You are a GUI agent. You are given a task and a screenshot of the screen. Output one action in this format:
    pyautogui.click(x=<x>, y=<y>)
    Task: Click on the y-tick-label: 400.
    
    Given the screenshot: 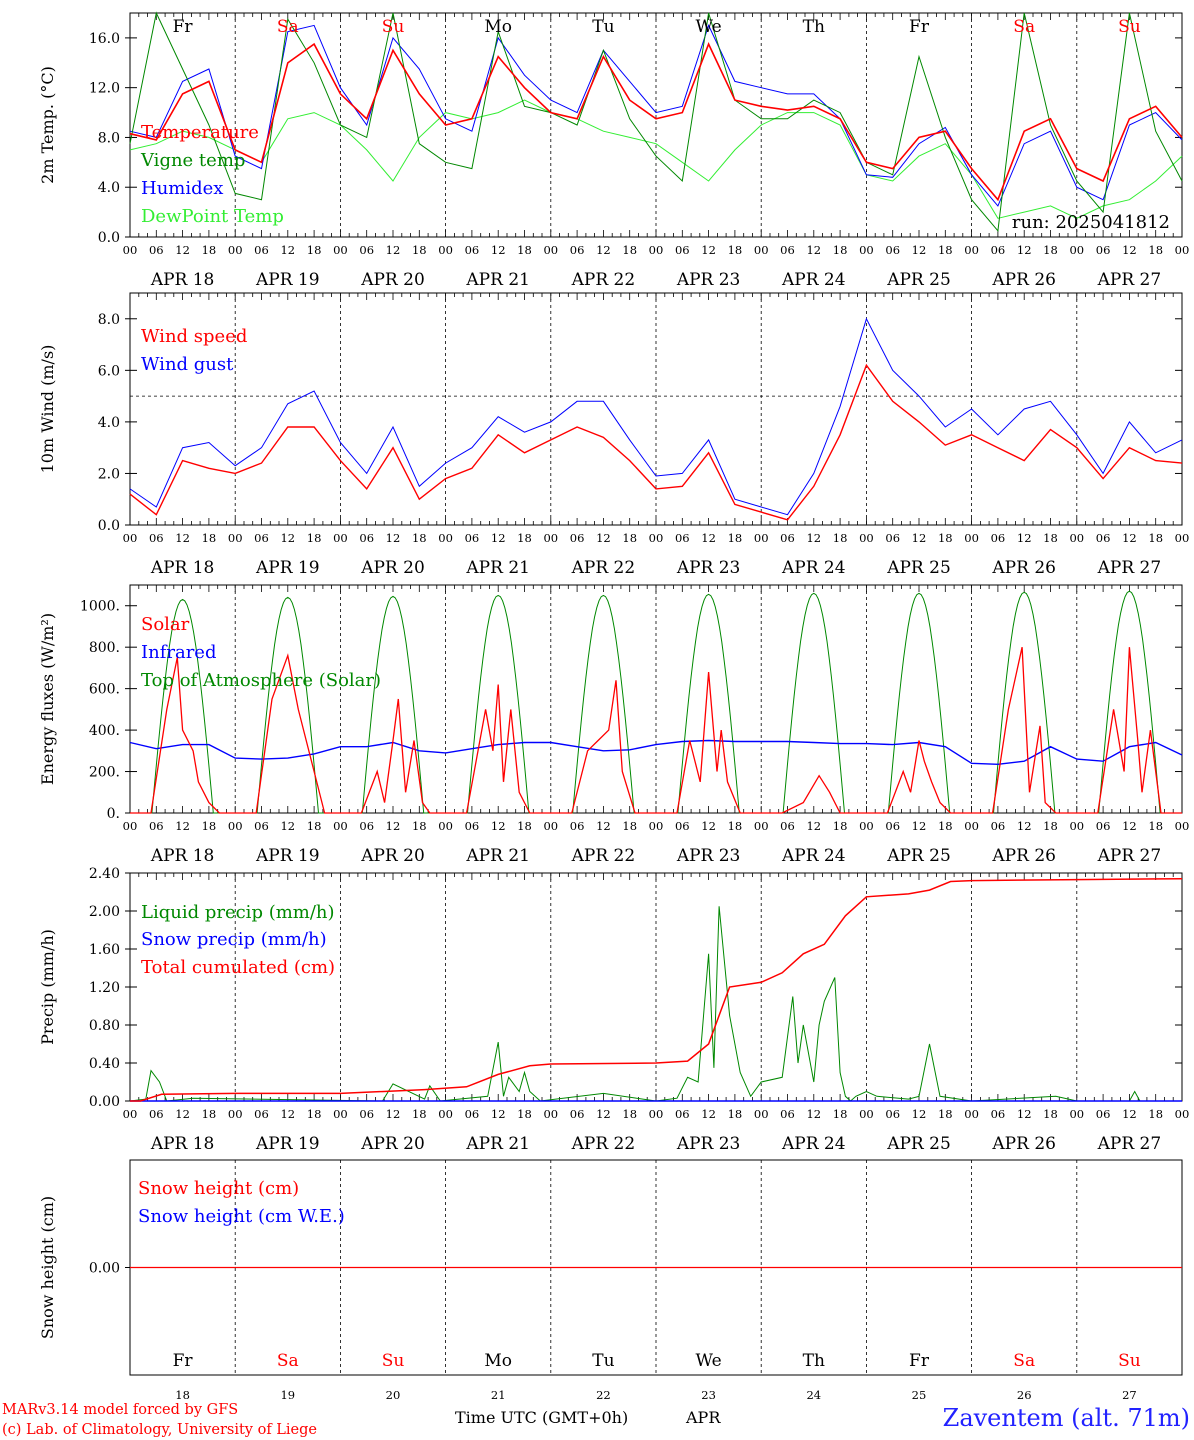 What is the action you would take?
    pyautogui.click(x=104, y=731)
    